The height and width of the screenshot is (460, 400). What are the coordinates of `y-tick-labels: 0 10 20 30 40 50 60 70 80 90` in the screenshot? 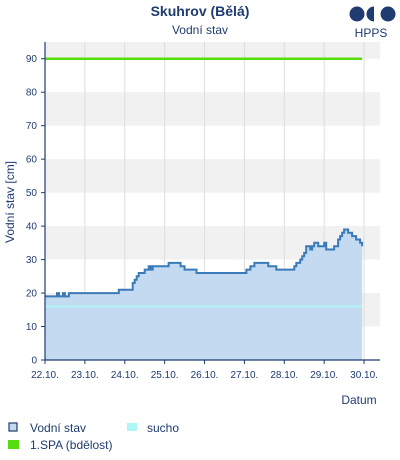 It's located at (32, 210).